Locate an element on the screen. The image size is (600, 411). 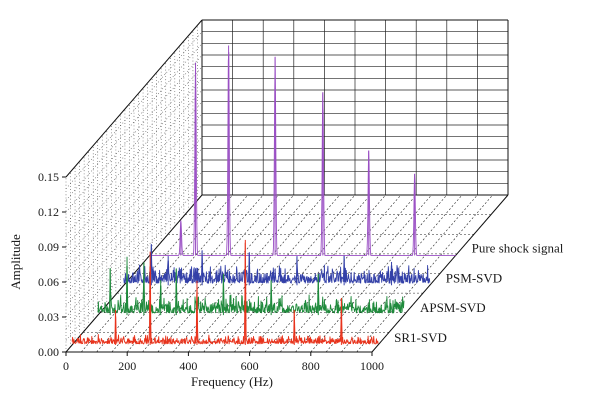
series-label: Pure shock signal is located at coordinates (518, 247).